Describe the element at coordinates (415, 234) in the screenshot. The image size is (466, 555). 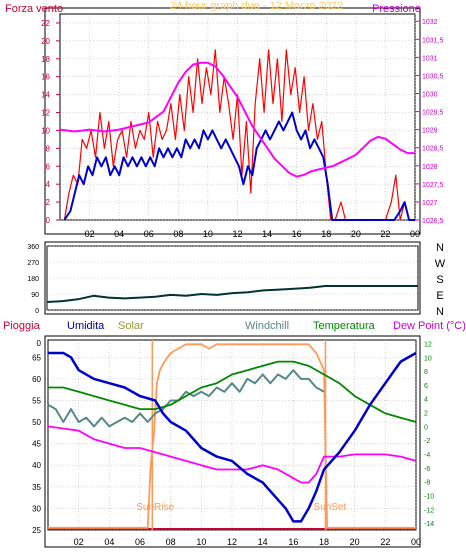
I see `hour-tick-label: 00` at that location.